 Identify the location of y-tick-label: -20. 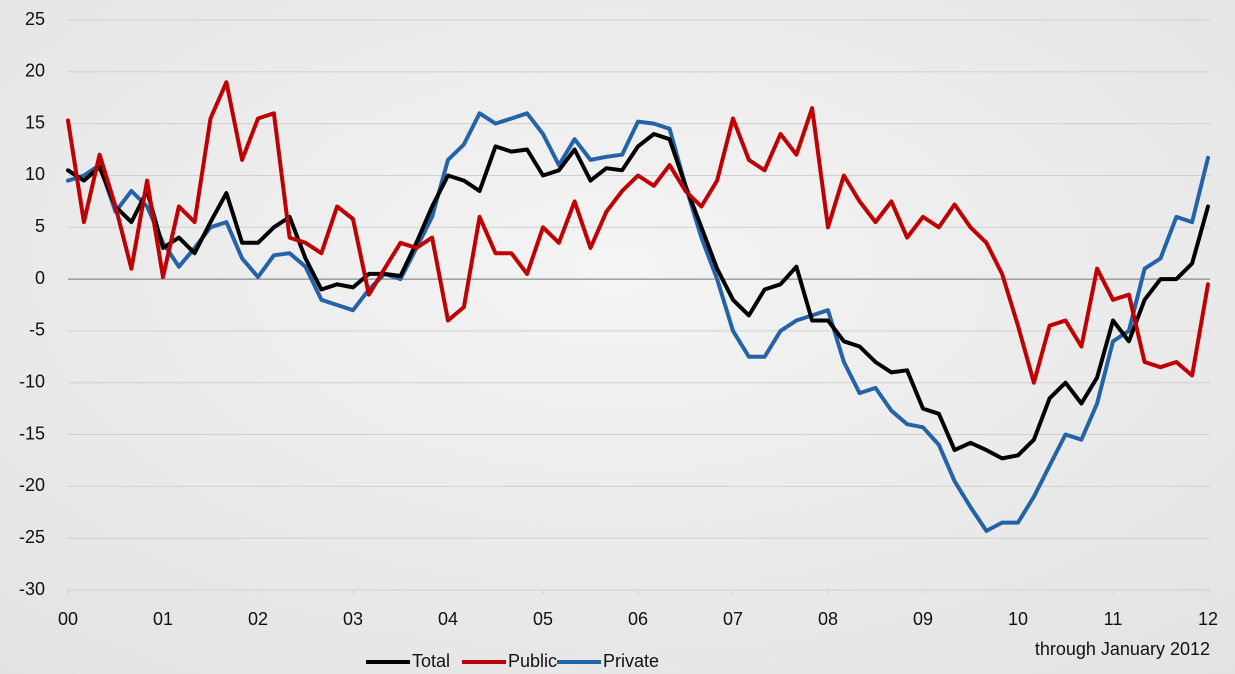
(32, 485).